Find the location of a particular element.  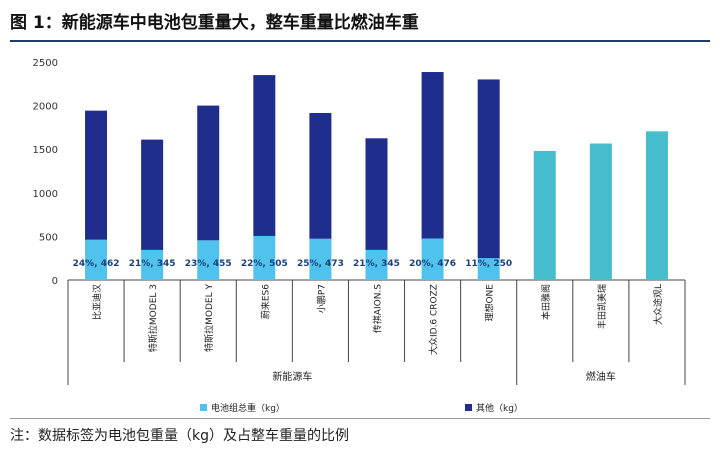

data-label: 22%, 505 is located at coordinates (264, 264).